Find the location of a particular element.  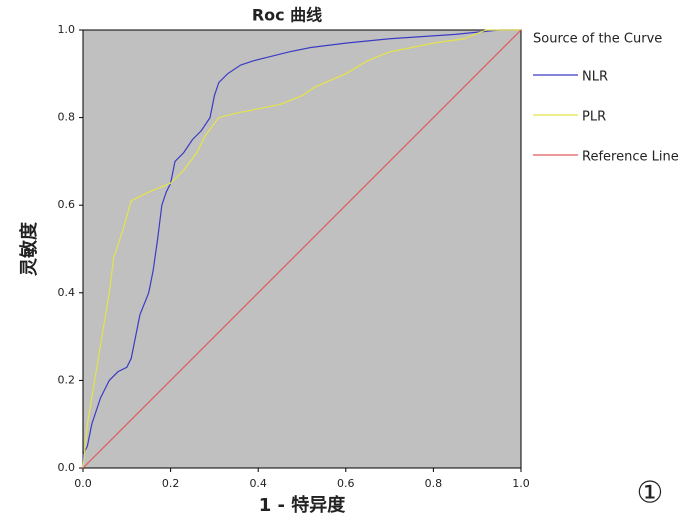

y-axis-label: 灵敏度 is located at coordinates (29, 248).